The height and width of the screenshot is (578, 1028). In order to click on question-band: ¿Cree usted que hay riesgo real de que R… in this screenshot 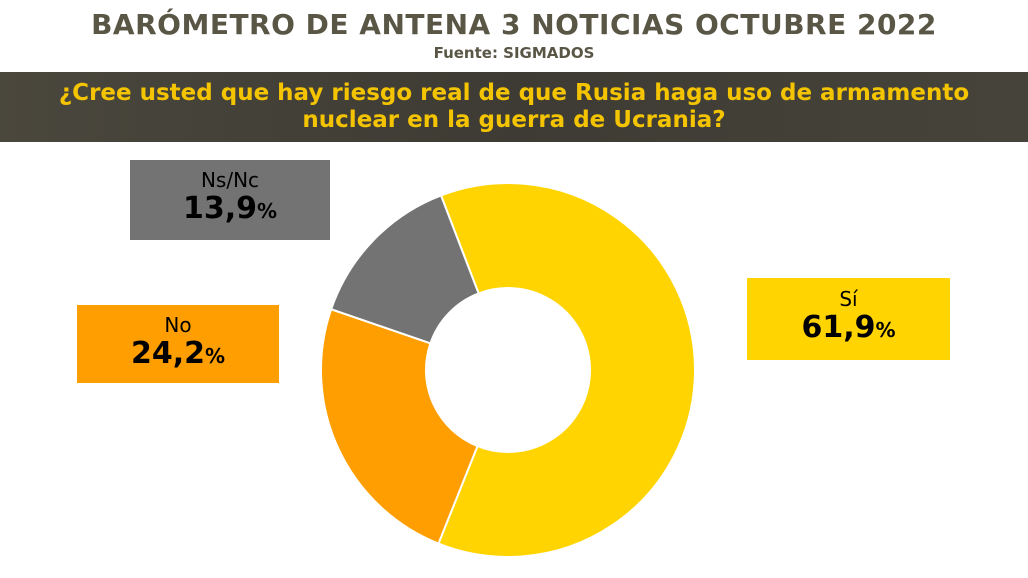, I will do `click(514, 107)`.